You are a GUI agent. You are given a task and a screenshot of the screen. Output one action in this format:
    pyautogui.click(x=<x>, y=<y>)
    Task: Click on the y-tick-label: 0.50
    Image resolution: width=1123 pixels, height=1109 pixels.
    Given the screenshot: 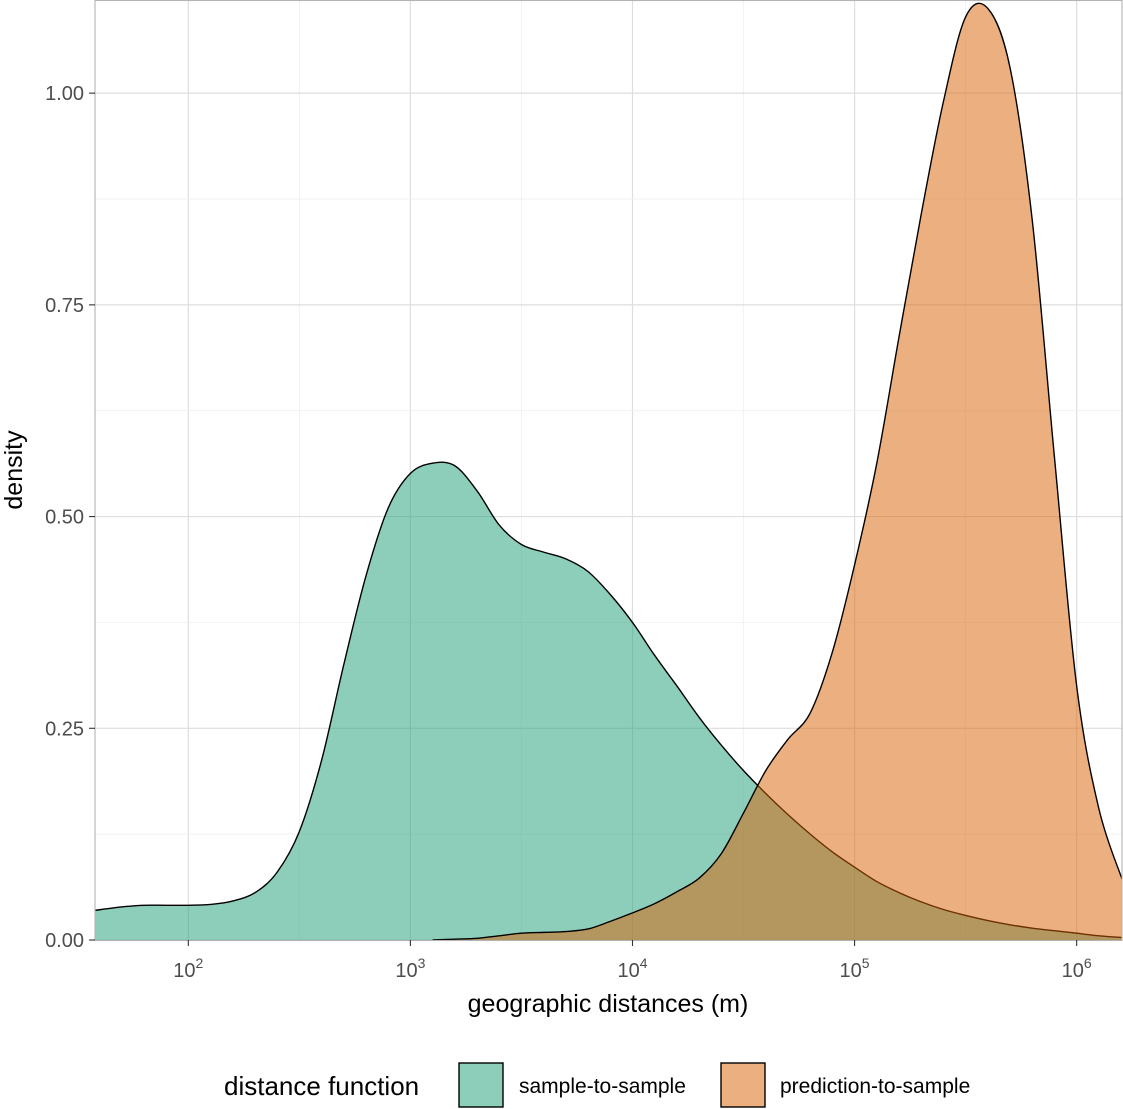 What is the action you would take?
    pyautogui.click(x=64, y=518)
    